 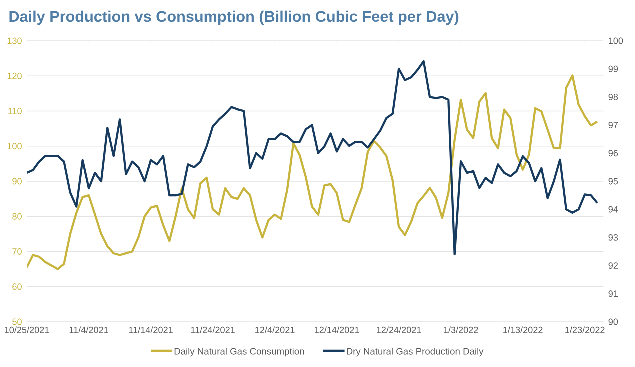 I want to click on y2-tick-label: 98, so click(x=613, y=97).